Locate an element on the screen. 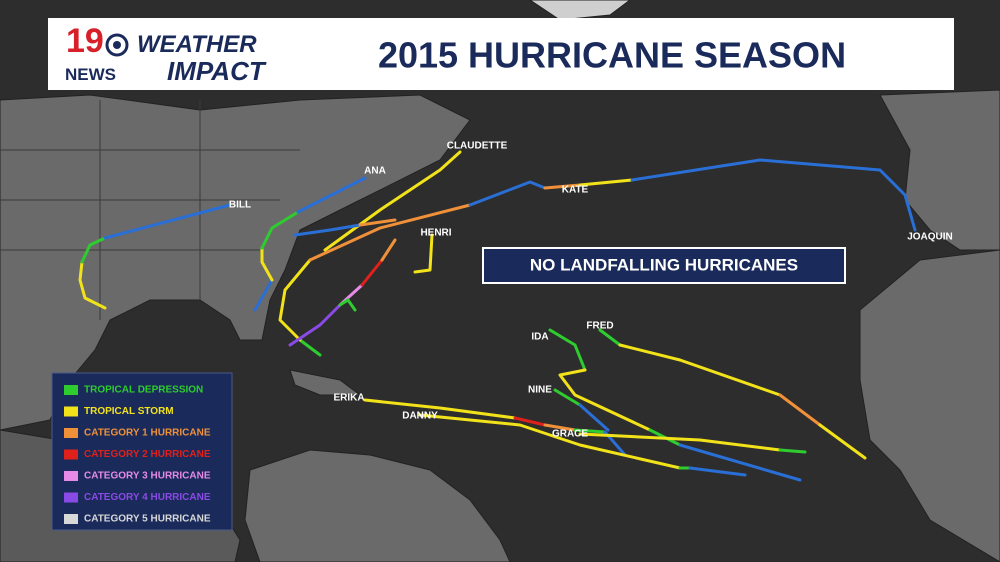 The image size is (1000, 562). storm-label: NINE is located at coordinates (540, 390).